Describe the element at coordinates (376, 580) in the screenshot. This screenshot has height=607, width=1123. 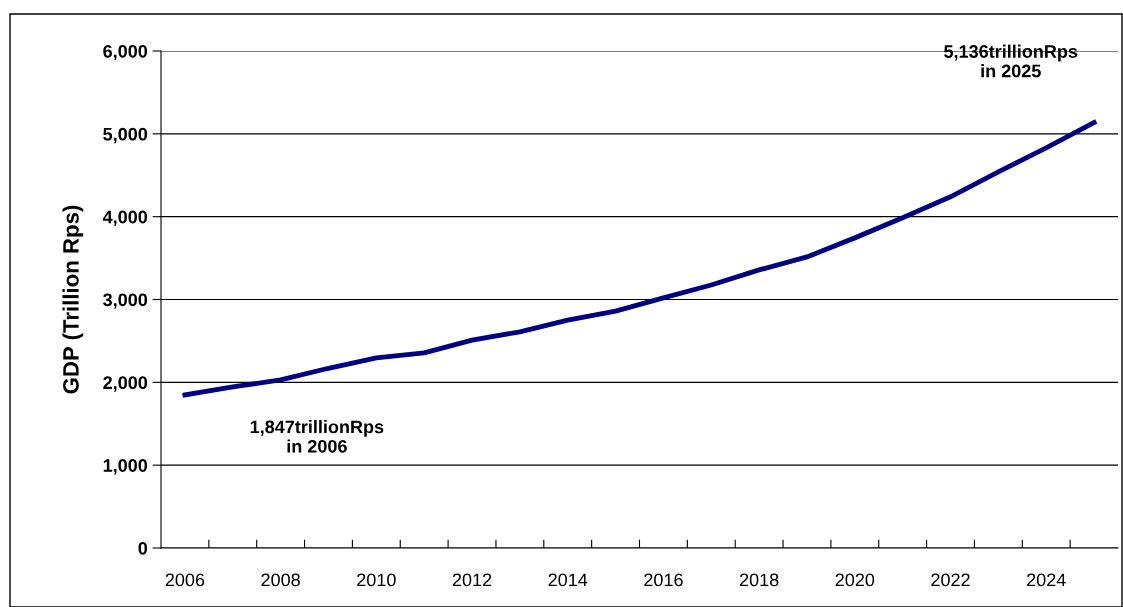
I see `x-tick-label: 2010` at that location.